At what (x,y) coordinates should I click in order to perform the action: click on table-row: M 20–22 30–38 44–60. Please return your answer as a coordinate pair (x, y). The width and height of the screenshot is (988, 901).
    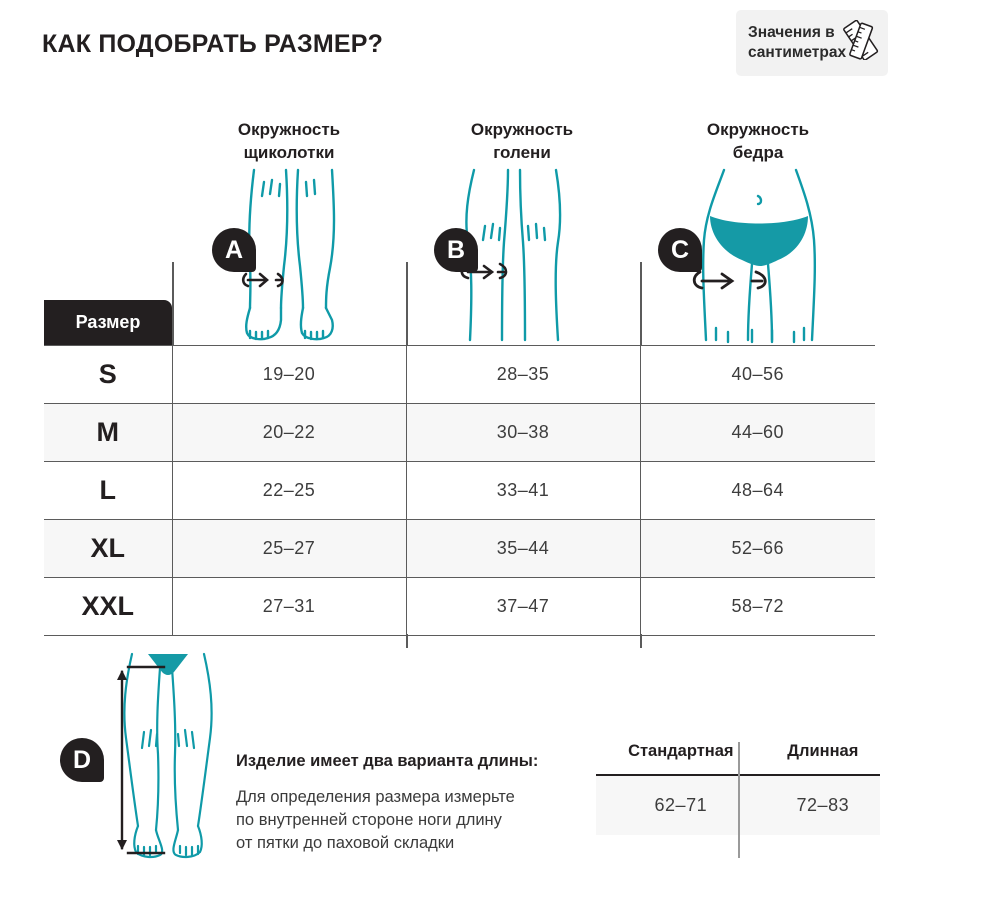
    Looking at the image, I should click on (459, 432).